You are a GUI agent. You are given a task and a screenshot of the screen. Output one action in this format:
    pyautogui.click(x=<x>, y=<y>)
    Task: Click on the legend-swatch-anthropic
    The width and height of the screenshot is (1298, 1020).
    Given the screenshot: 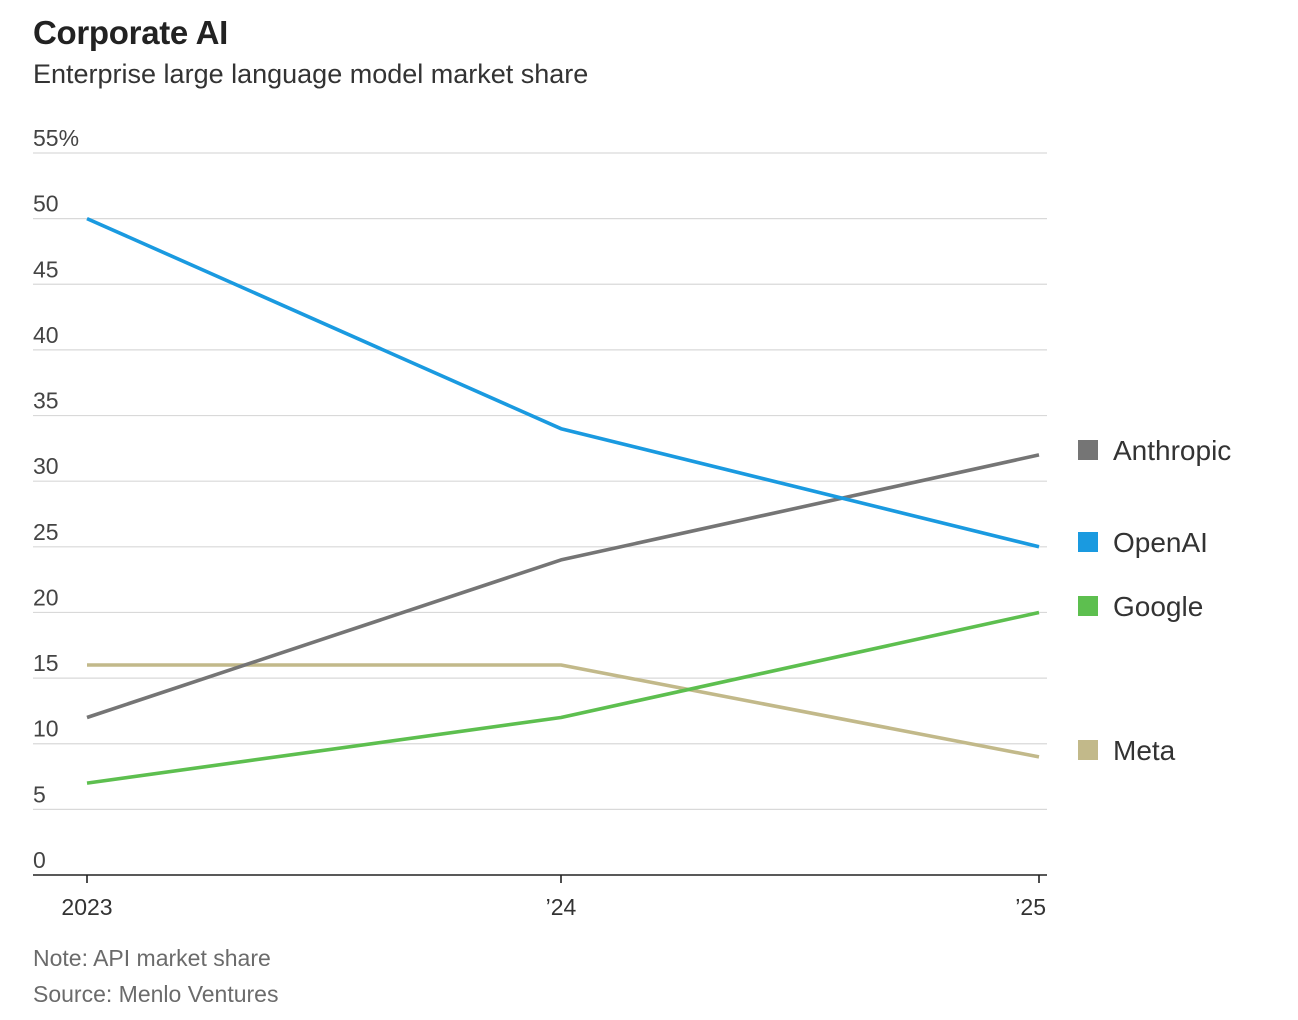 What is the action you would take?
    pyautogui.click(x=1088, y=450)
    